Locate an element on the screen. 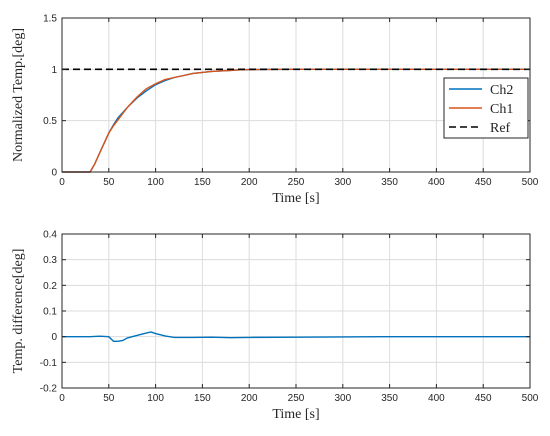  chart2-xtick-label-1: 50 is located at coordinates (109, 398).